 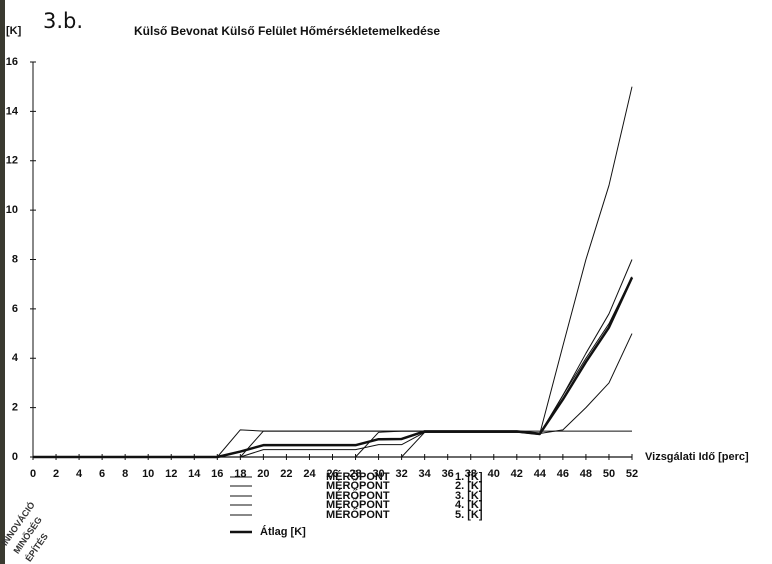 I want to click on x-tick-label: 6, so click(x=102, y=474).